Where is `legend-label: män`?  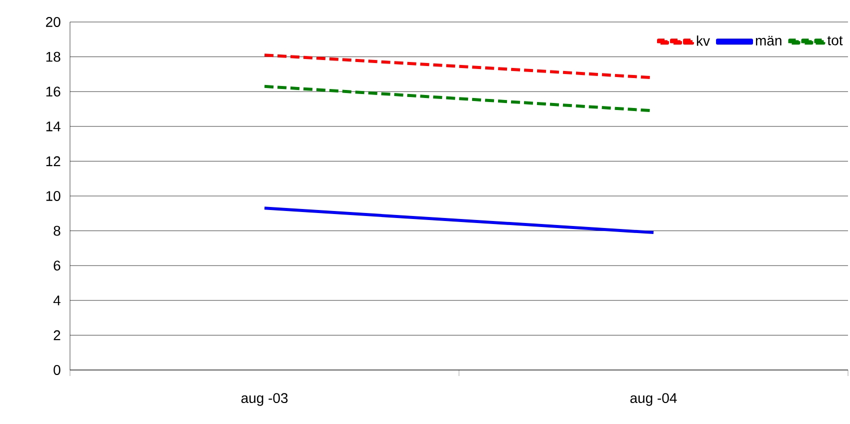 legend-label: män is located at coordinates (769, 41).